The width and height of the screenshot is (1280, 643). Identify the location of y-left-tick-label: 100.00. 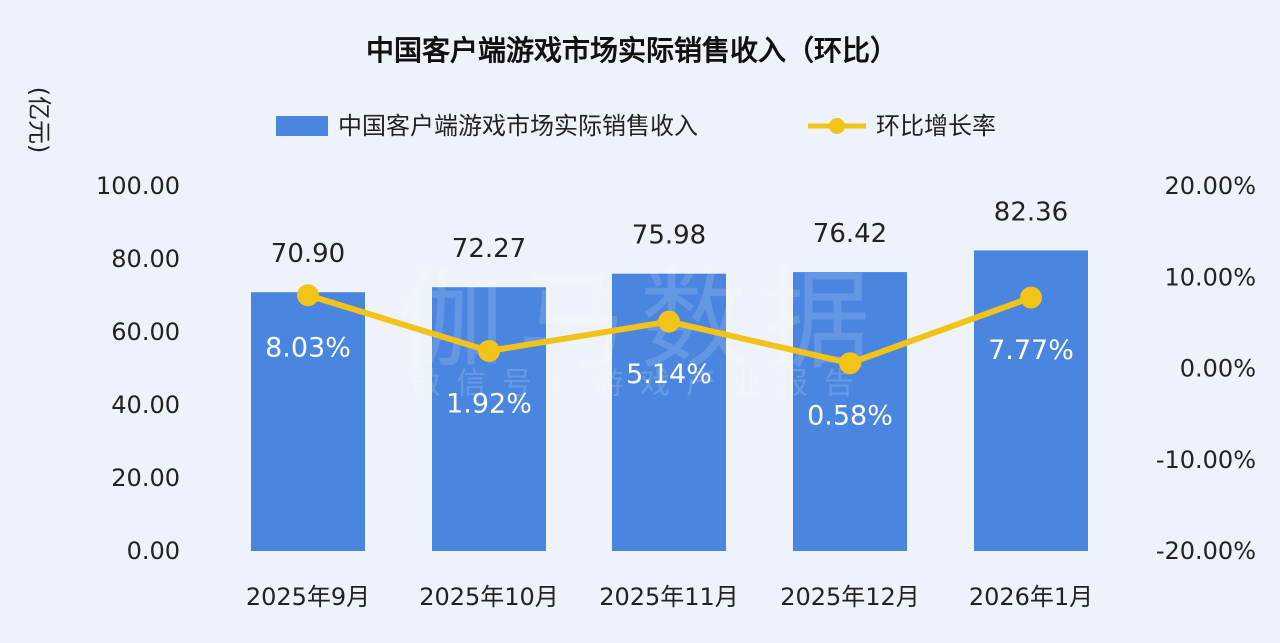
(138, 186).